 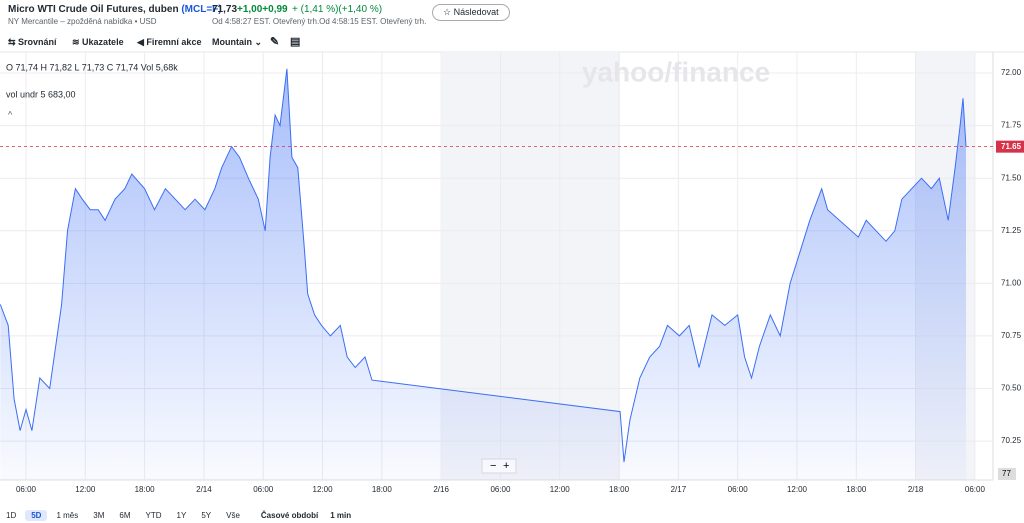 I want to click on follow-button: ☆ Následovat, so click(x=471, y=12).